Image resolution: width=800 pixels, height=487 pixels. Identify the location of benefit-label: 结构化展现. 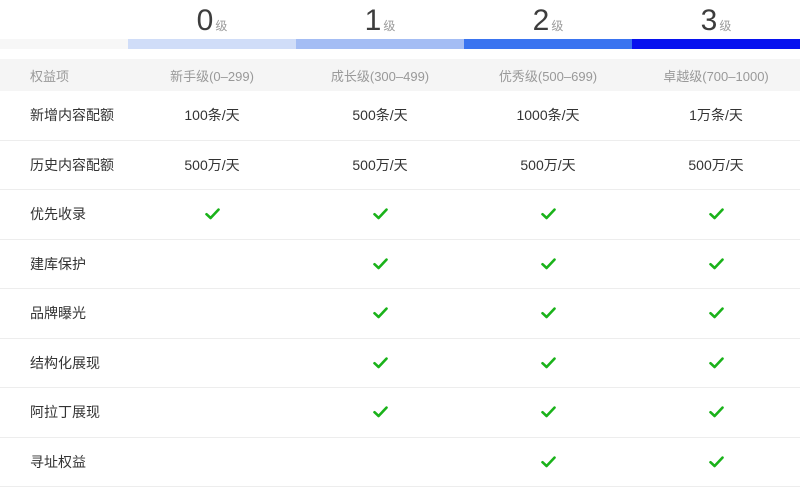
(65, 362).